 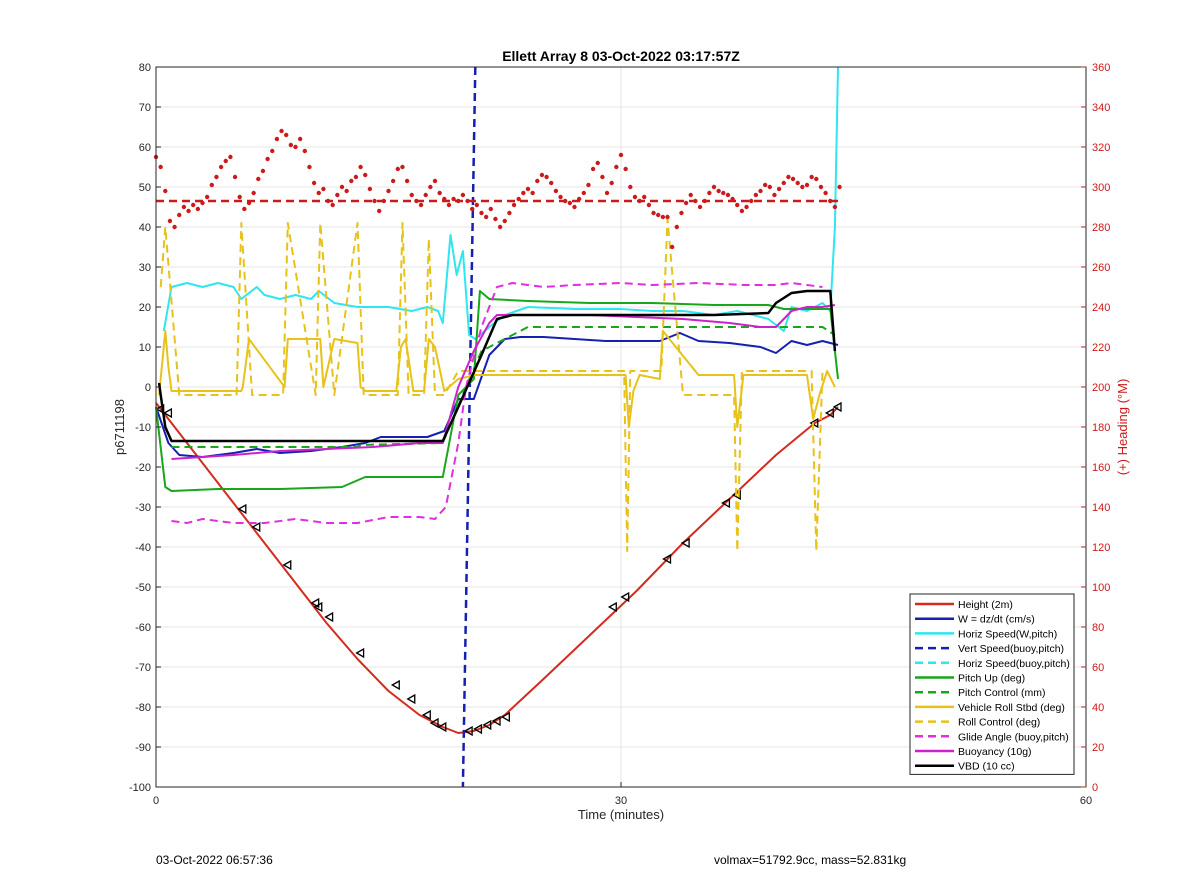 I want to click on y2-tick-label: 160, so click(x=1101, y=468).